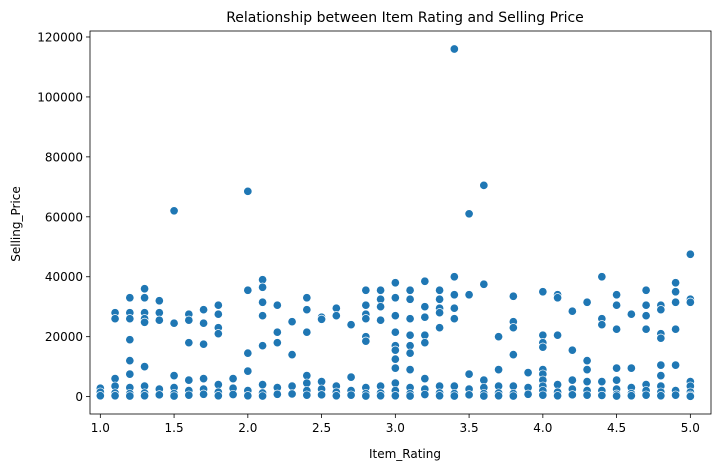 This screenshot has width=722, height=468. Describe the element at coordinates (395, 428) in the screenshot. I see `x-tick-label: 3.0` at that location.